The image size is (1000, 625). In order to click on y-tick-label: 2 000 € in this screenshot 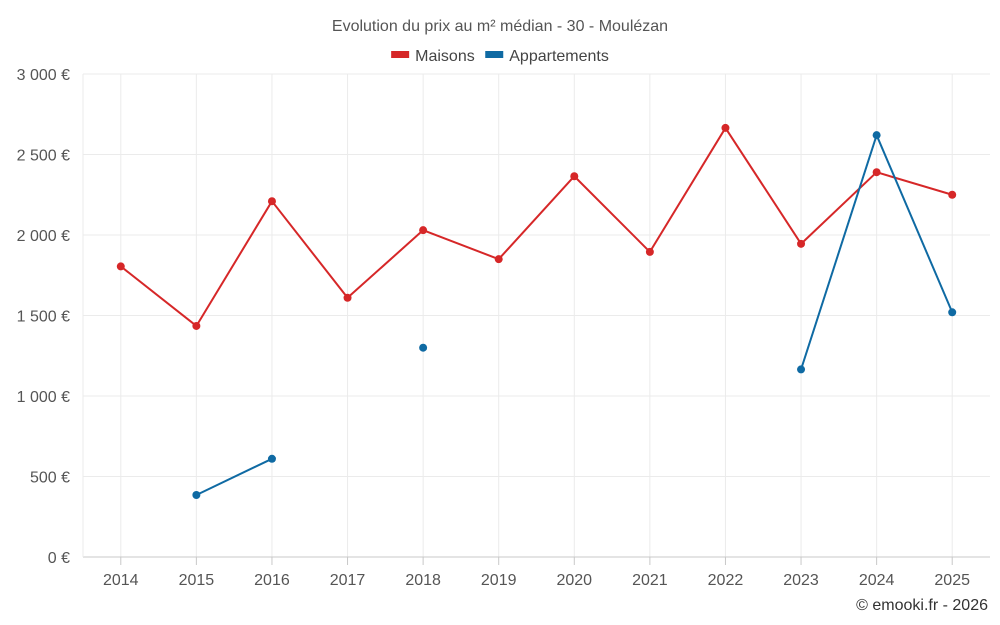, I will do `click(43, 236)`.